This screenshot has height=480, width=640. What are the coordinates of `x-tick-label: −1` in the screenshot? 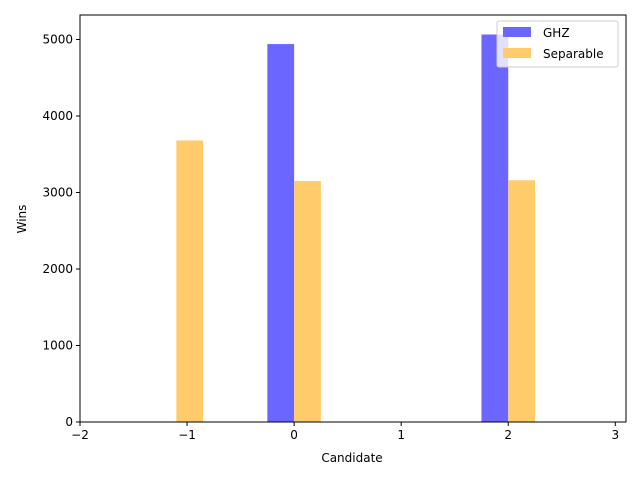 It's located at (187, 435).